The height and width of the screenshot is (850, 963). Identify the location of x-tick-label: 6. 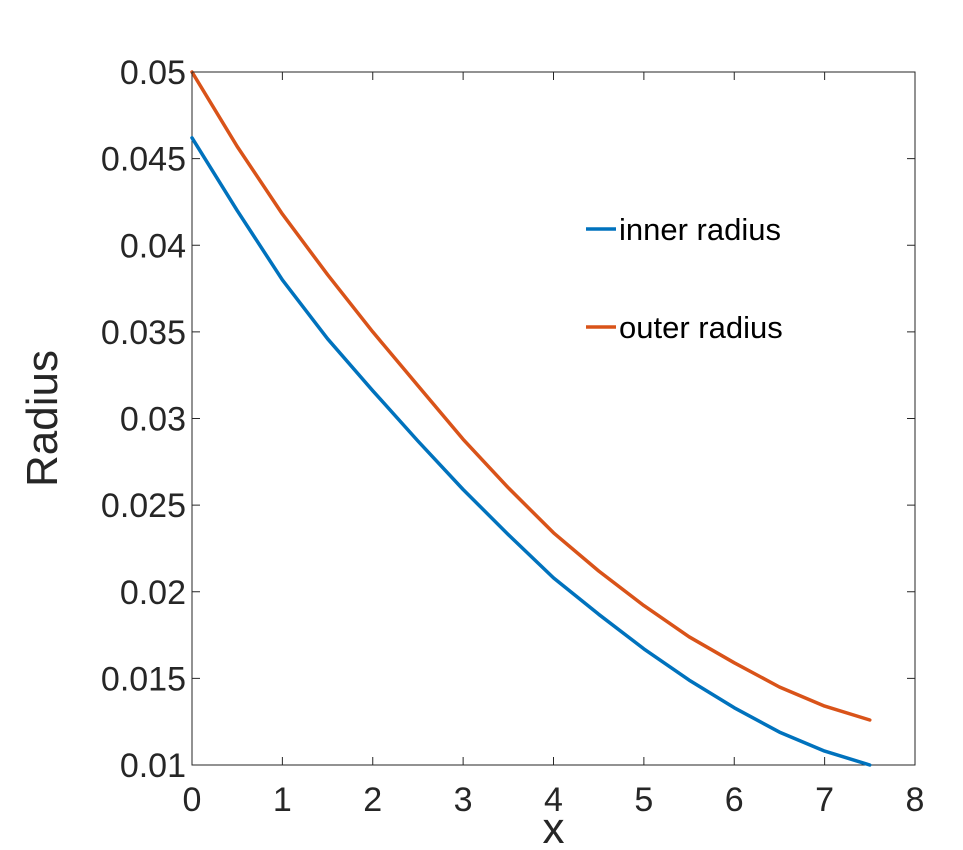
(734, 800).